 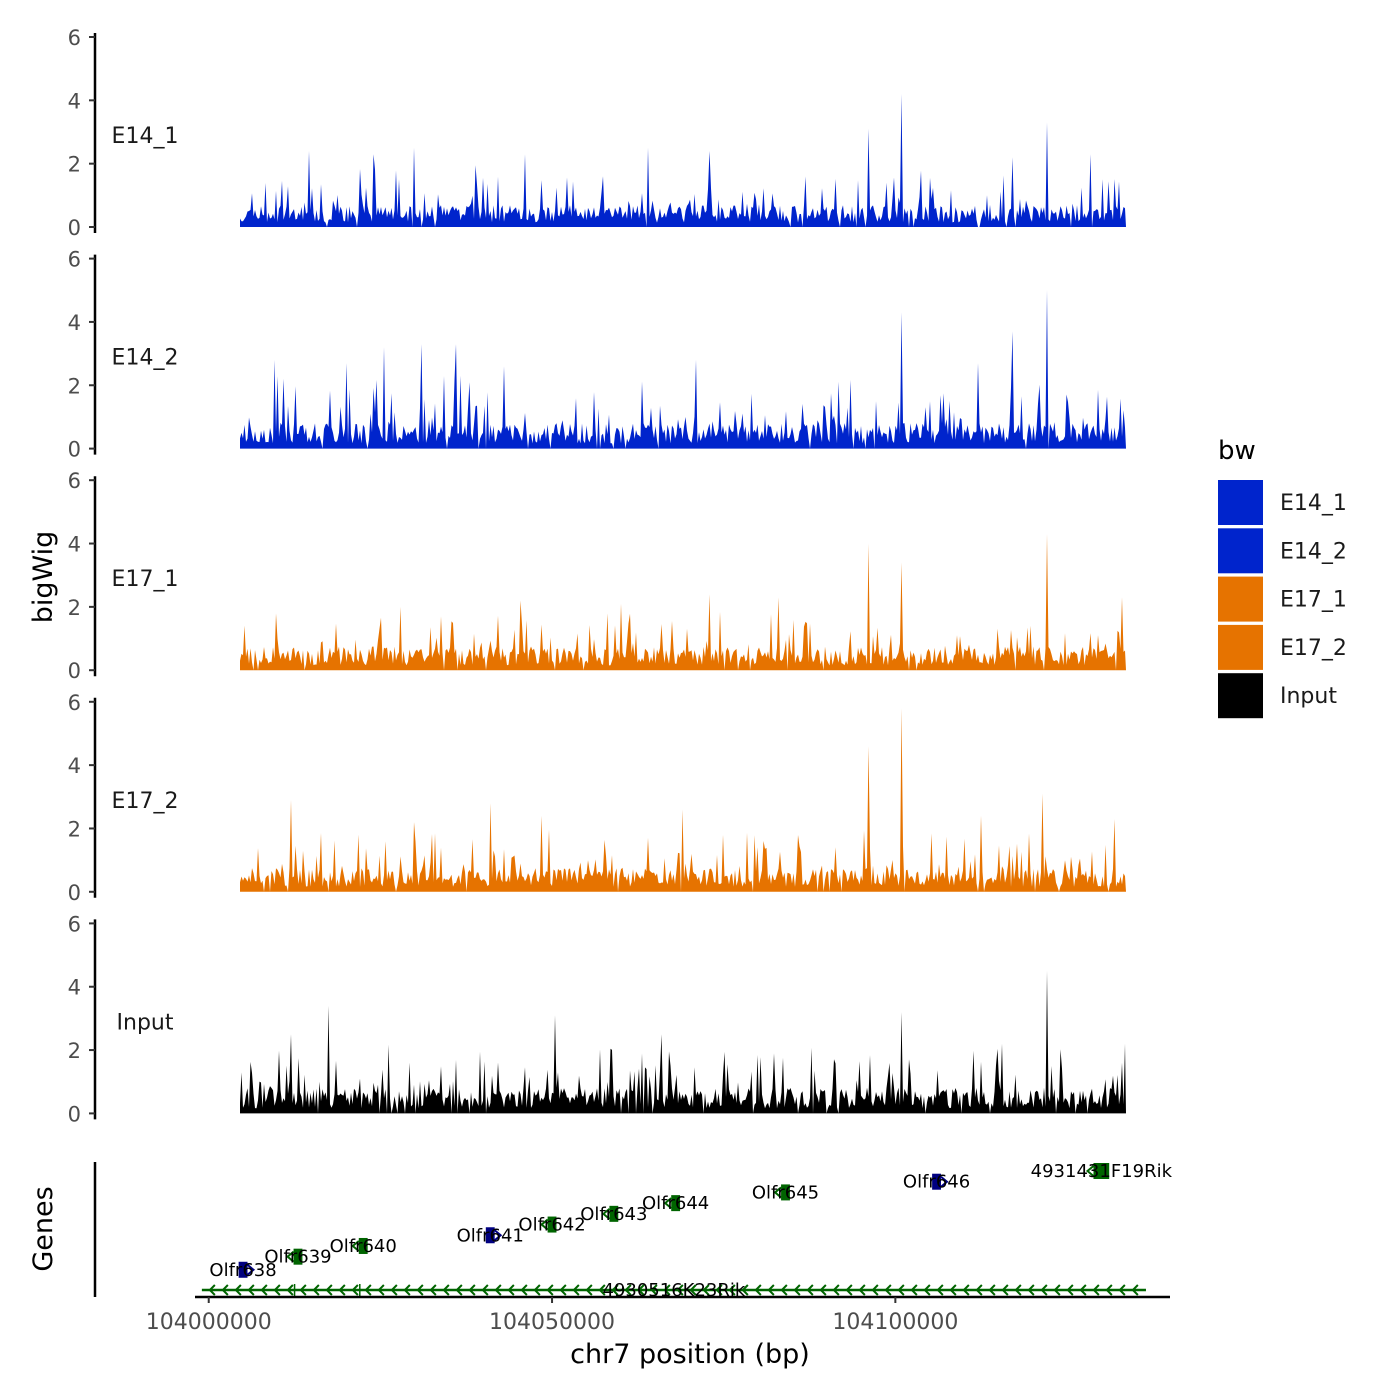 I want to click on x-tick-label: 104000000, so click(x=209, y=1322).